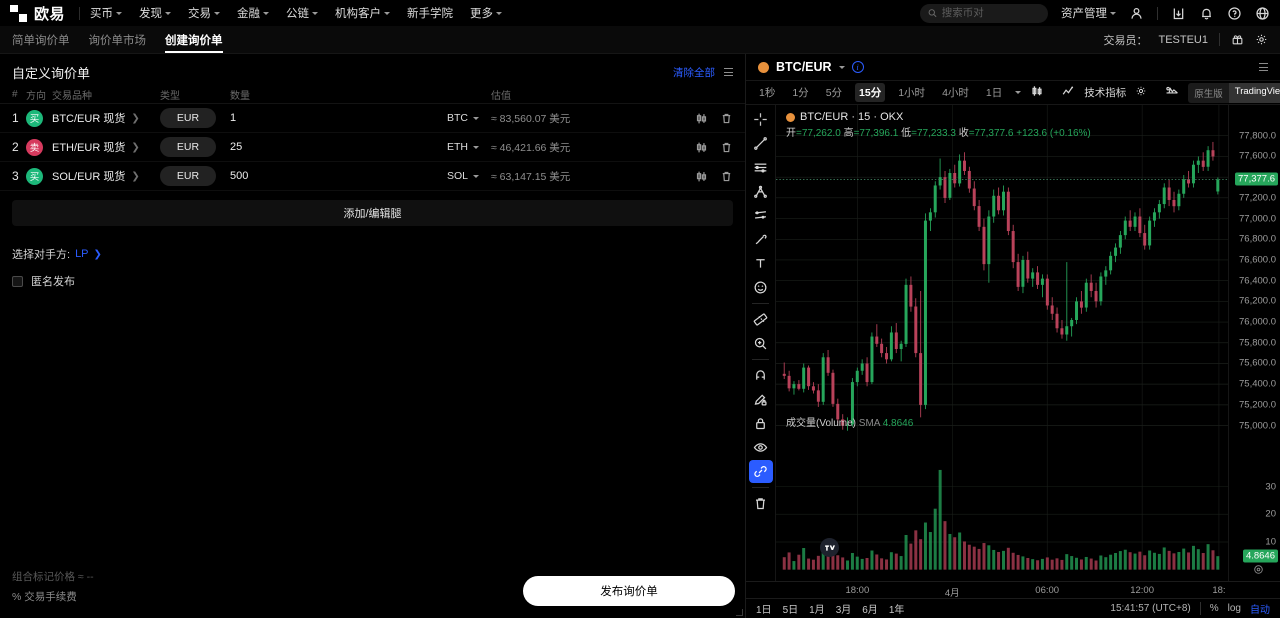 The image size is (1280, 618). Describe the element at coordinates (17, 281) in the screenshot. I see `anonymous-checkbox` at that location.